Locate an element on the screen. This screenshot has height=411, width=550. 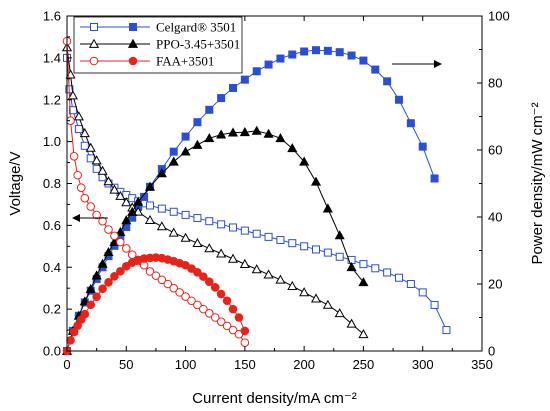
legend-label: PPO-3.45+3501 is located at coordinates (198, 44).